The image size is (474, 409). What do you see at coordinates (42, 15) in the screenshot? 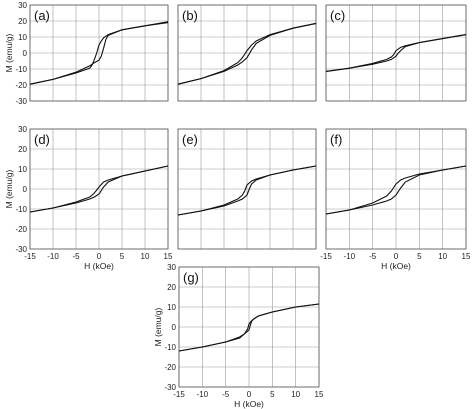
I see `panel-label: (a)` at bounding box center [42, 15].